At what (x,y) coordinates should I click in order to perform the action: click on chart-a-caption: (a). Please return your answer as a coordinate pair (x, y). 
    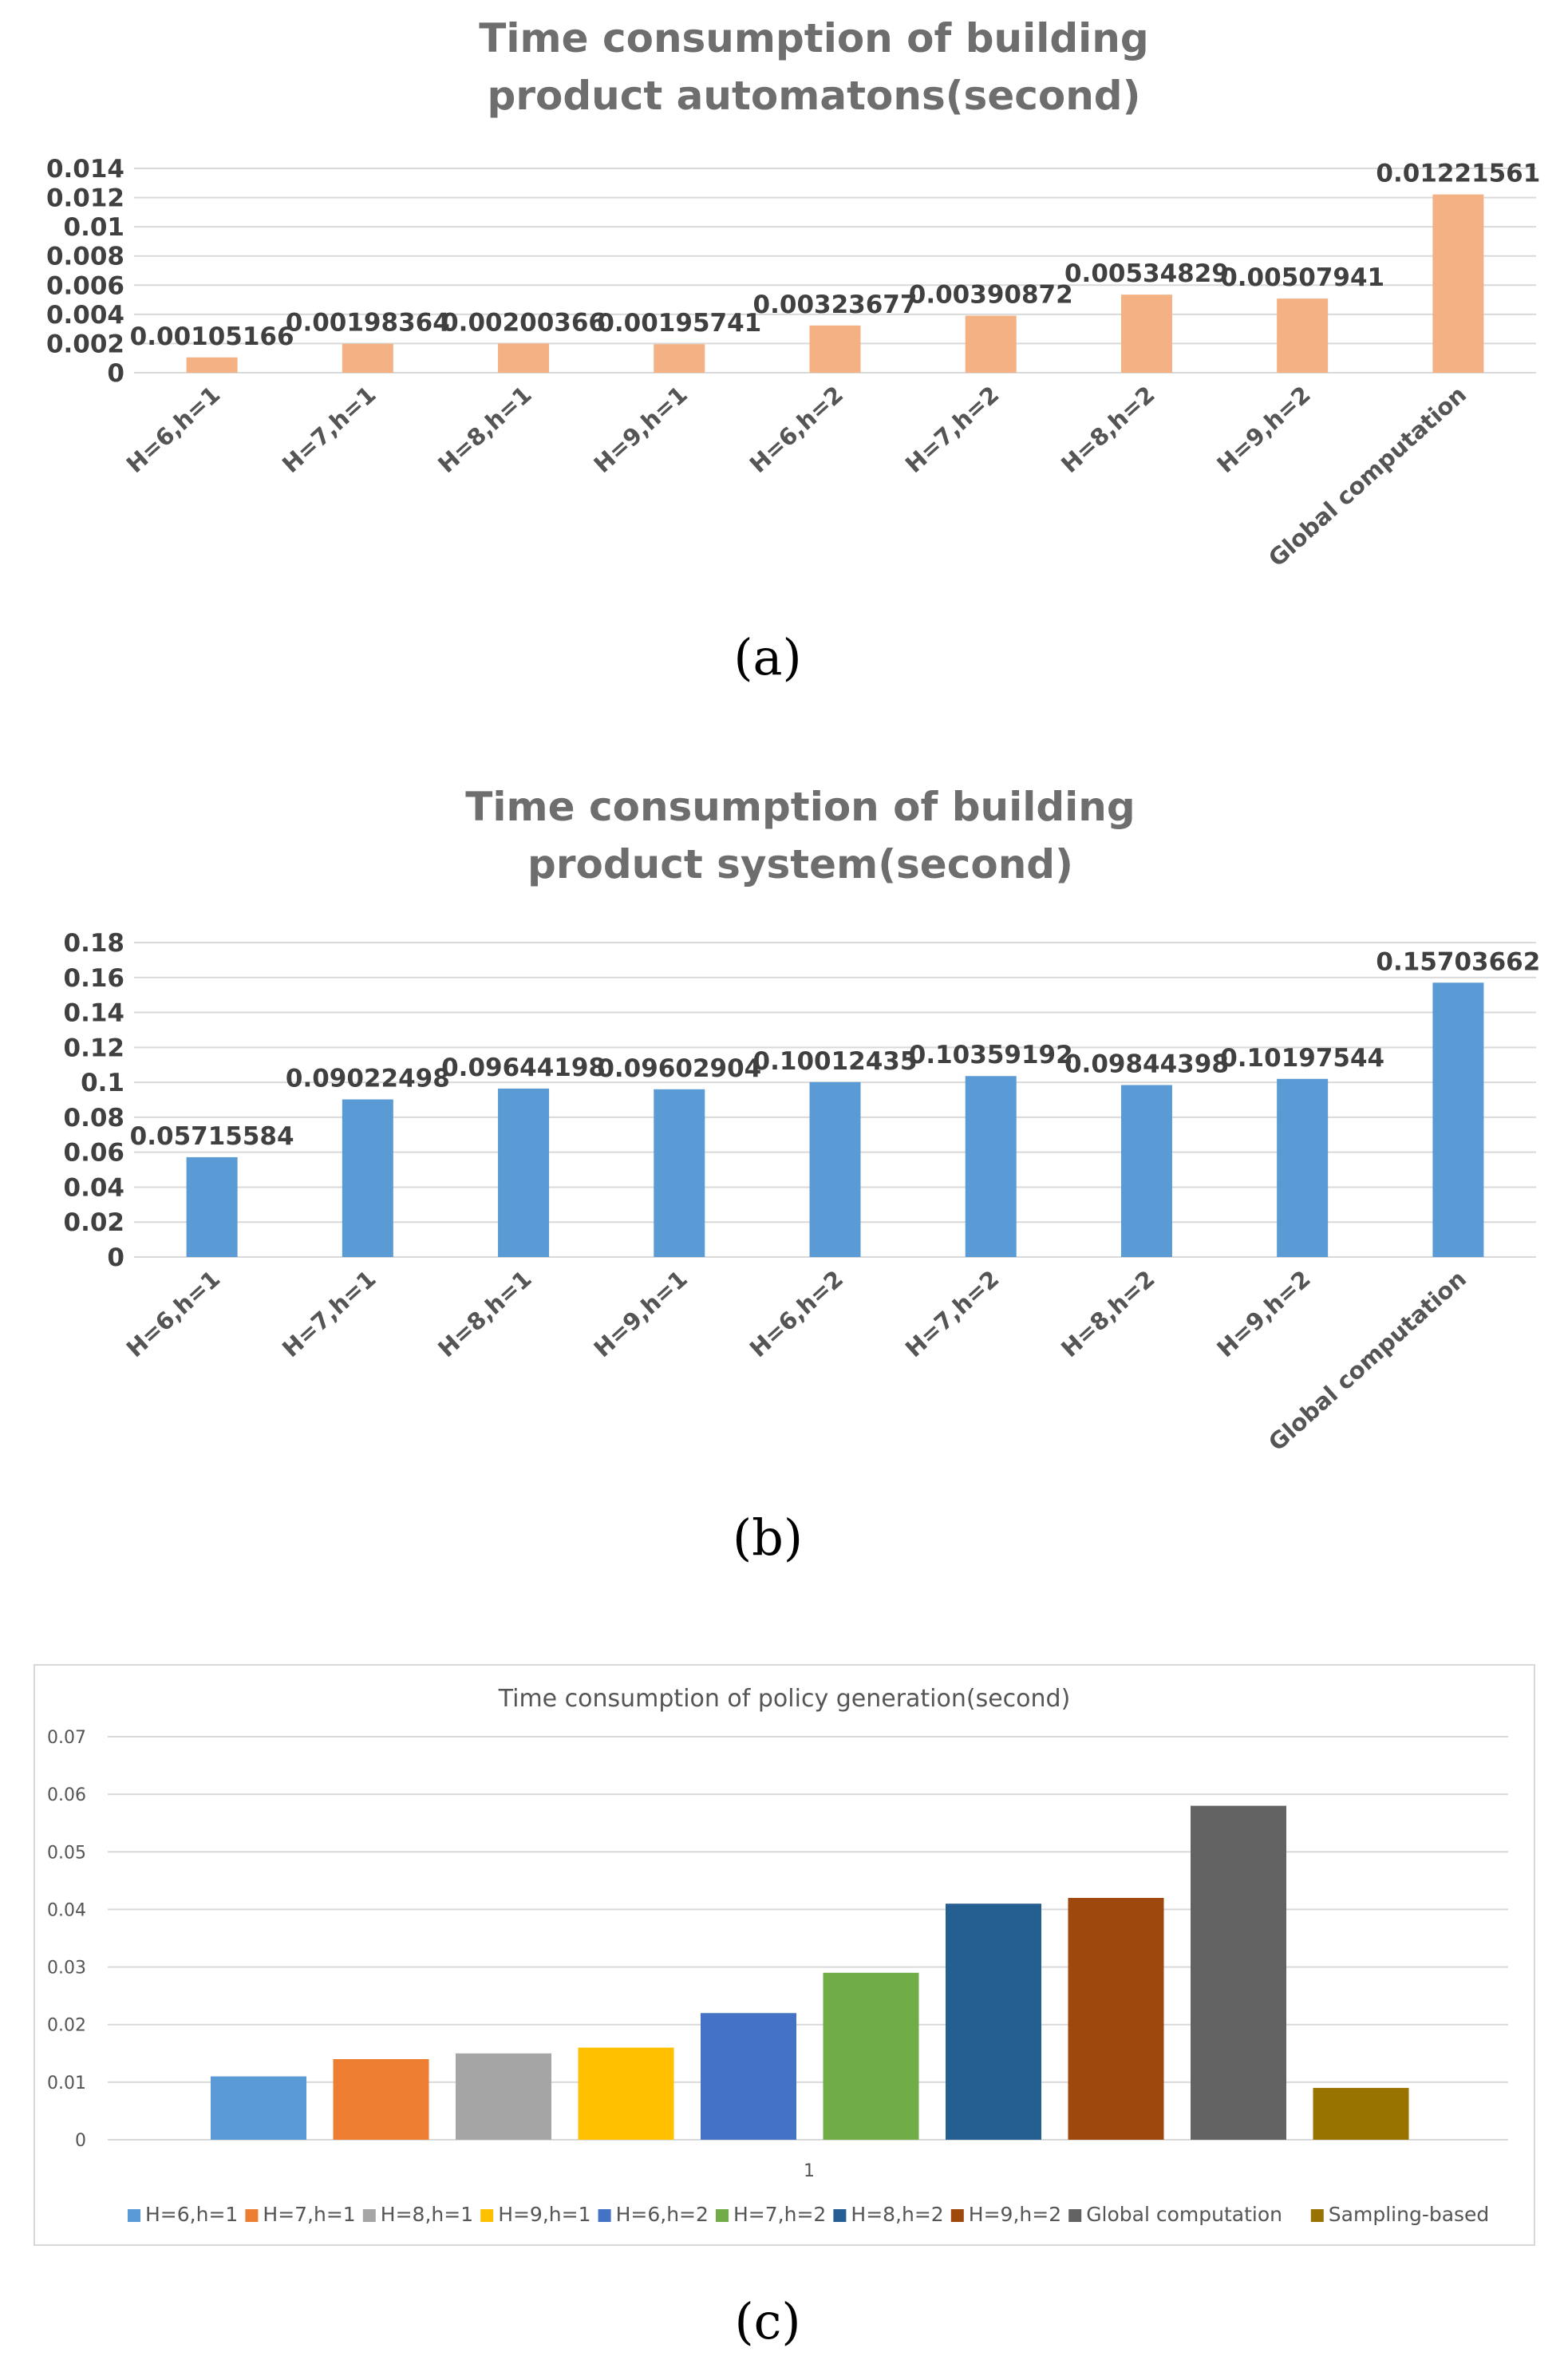
    Looking at the image, I should click on (767, 657).